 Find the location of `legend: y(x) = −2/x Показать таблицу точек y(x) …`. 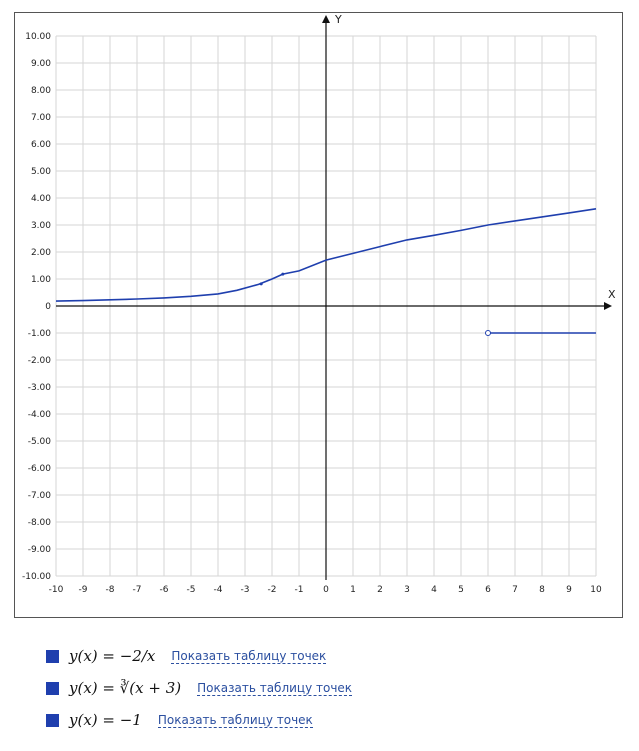

legend: y(x) = −2/x Показать таблицу точек y(x) … is located at coordinates (199, 688).